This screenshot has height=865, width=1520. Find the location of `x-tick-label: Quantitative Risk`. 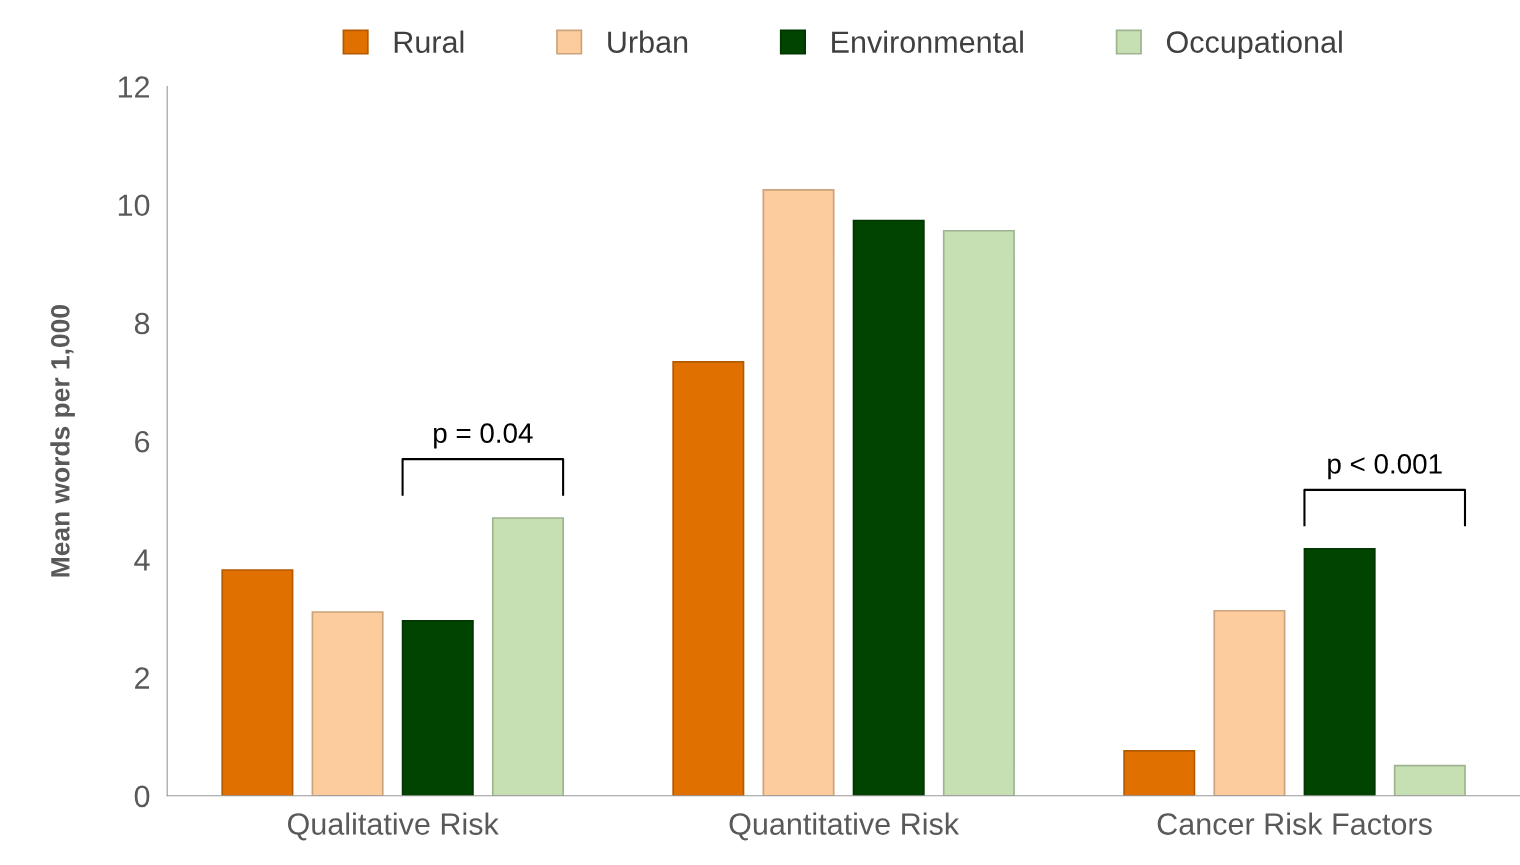

x-tick-label: Quantitative Risk is located at coordinates (844, 826).